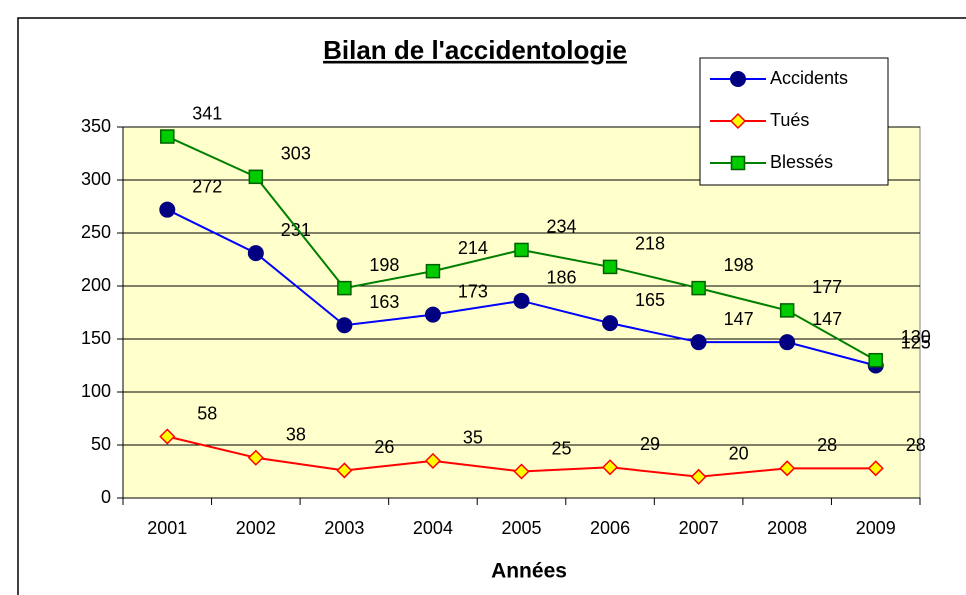 The image size is (966, 595). What do you see at coordinates (787, 528) in the screenshot?
I see `x-tick-label: 2008` at bounding box center [787, 528].